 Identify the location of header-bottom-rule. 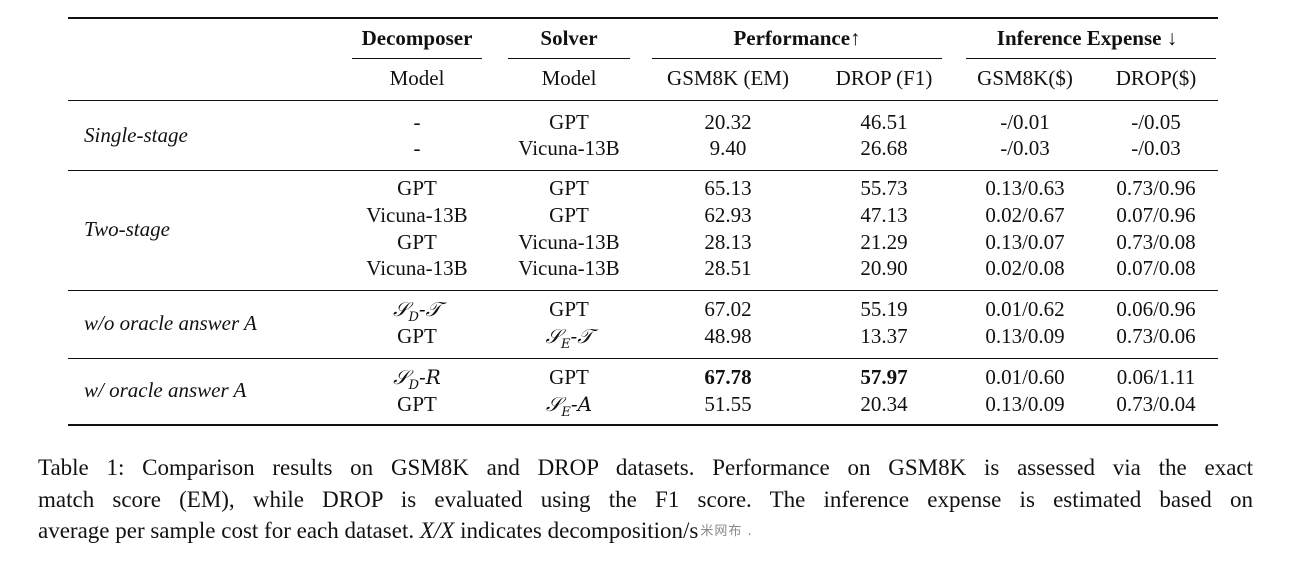
(643, 100).